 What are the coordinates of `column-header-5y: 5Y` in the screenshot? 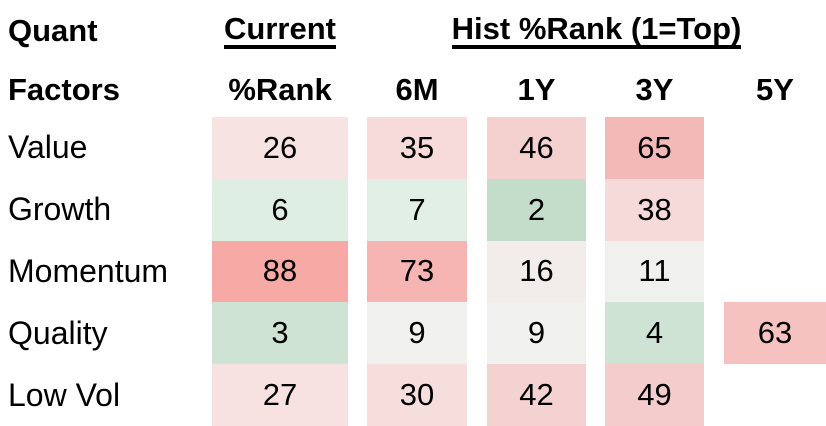 It's located at (775, 89).